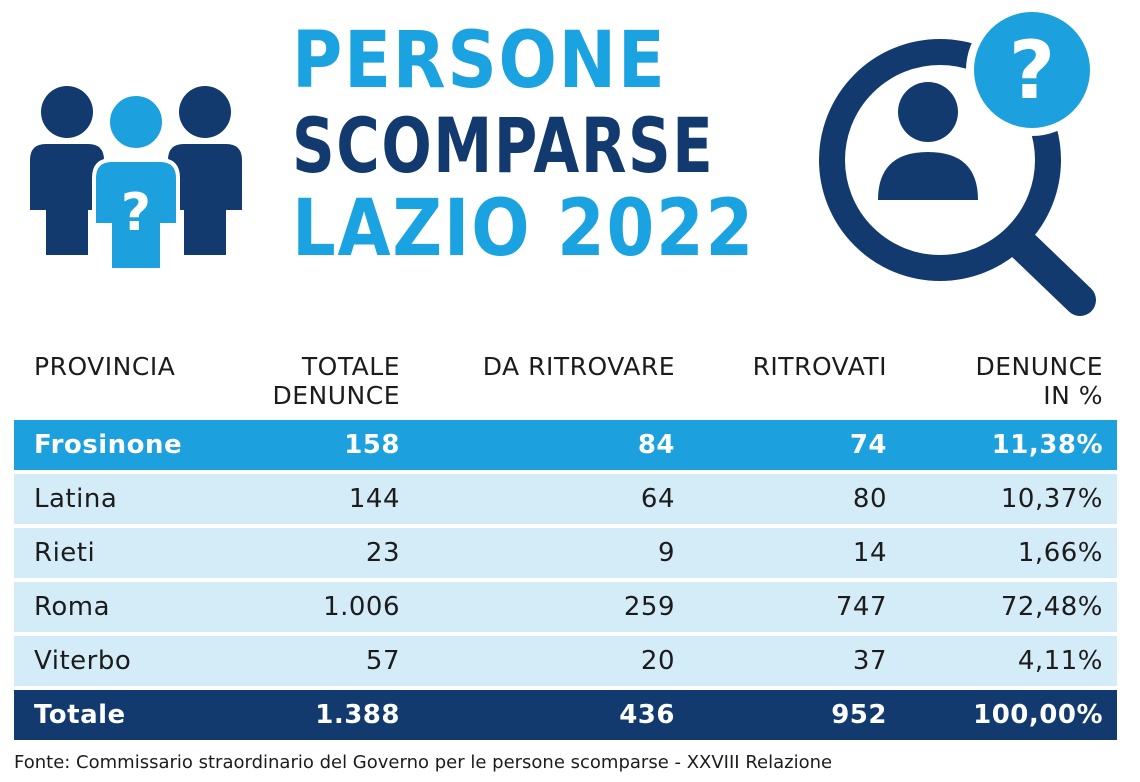  I want to click on column-header-da-ritrovare: DA RITROVARE, so click(578, 366).